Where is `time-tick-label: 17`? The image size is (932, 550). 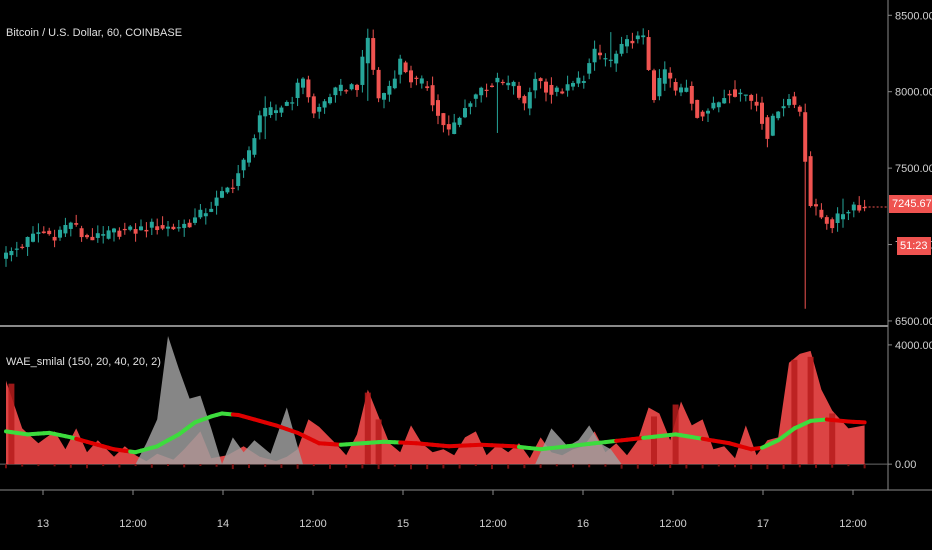
time-tick-label: 17 is located at coordinates (763, 524).